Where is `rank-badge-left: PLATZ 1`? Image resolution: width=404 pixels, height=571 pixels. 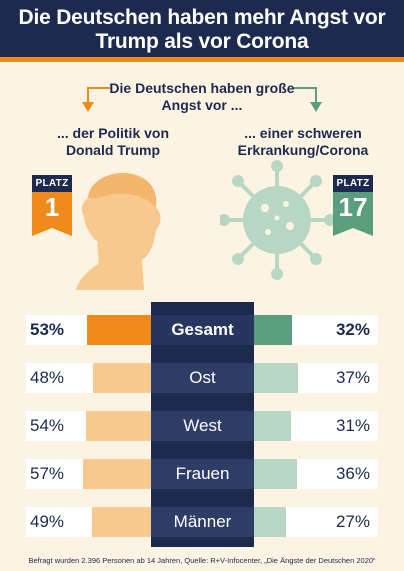
rank-badge-left: PLATZ 1 is located at coordinates (52, 206).